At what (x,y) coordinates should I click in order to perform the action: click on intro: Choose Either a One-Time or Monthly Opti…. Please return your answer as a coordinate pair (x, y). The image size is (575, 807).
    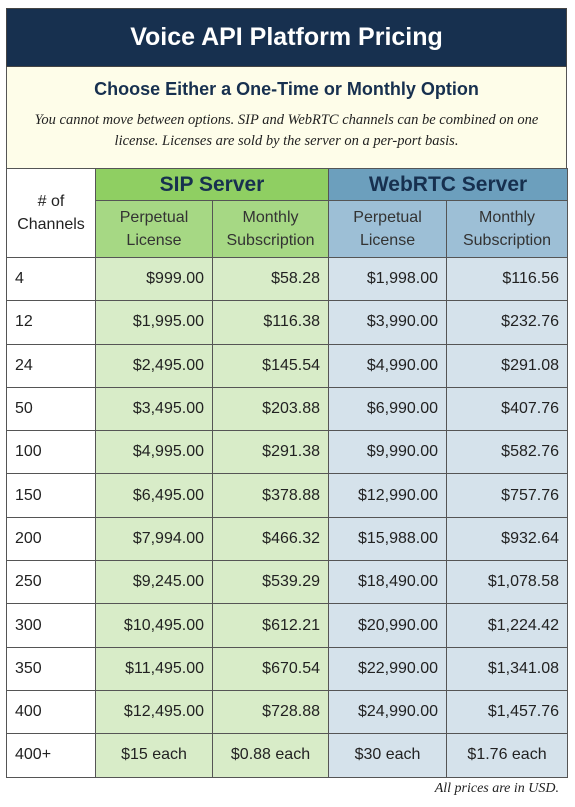
    Looking at the image, I should click on (286, 118).